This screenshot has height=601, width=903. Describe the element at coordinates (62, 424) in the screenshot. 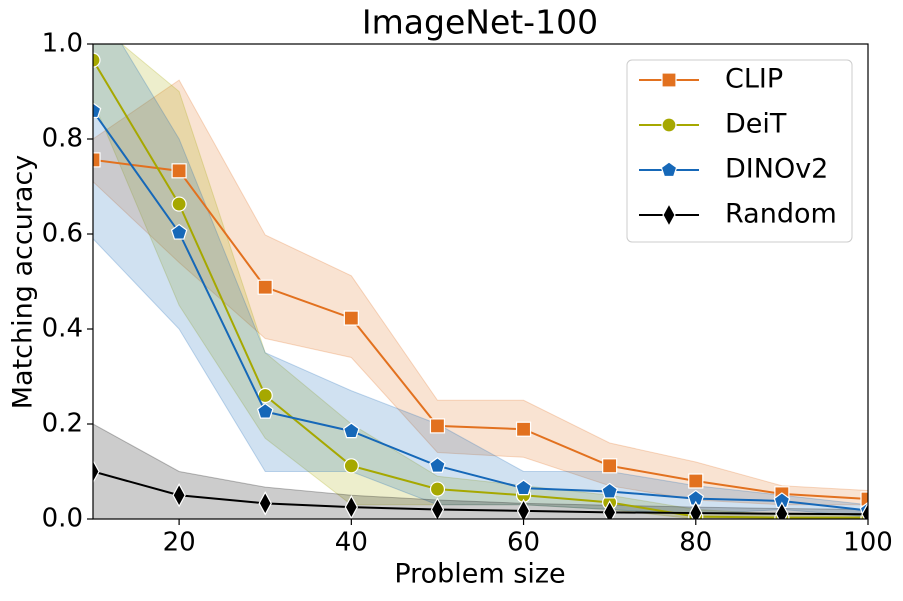

I see `y-tick-label: 0.2` at that location.